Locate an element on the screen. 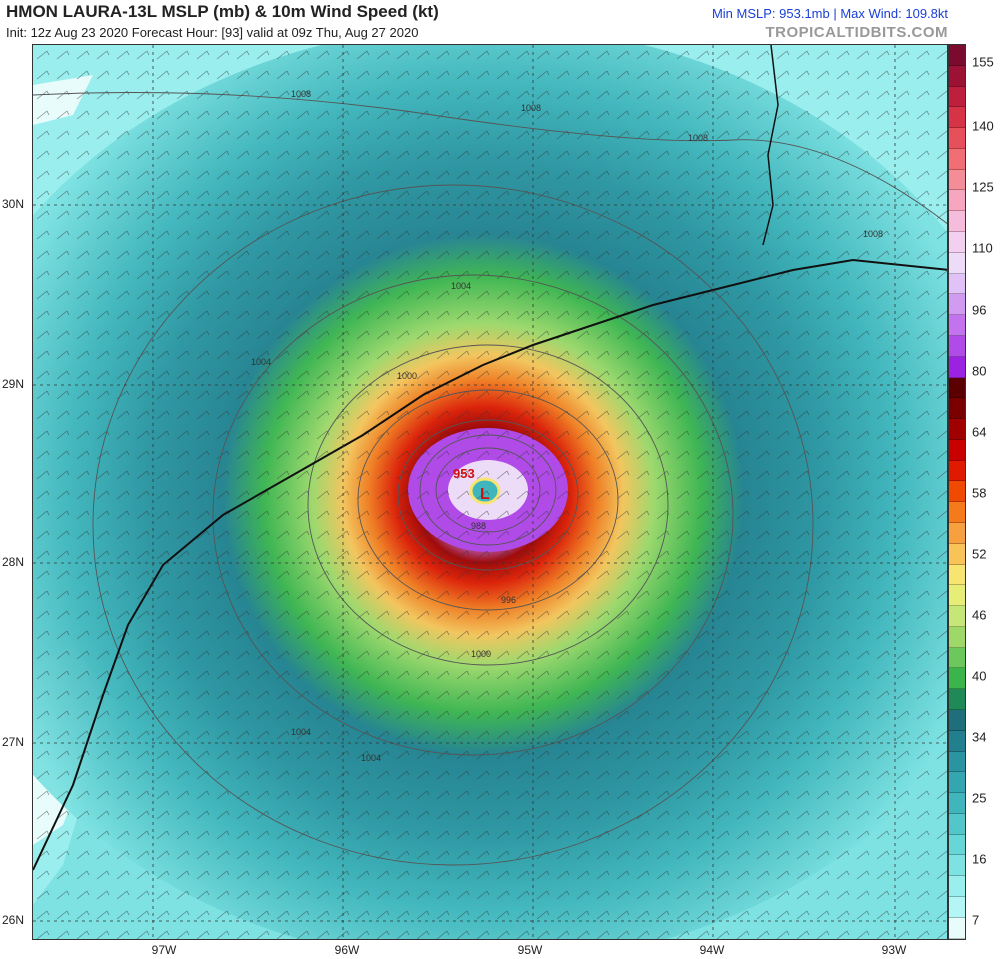 The height and width of the screenshot is (959, 1000). lon-label: 95W is located at coordinates (530, 950).